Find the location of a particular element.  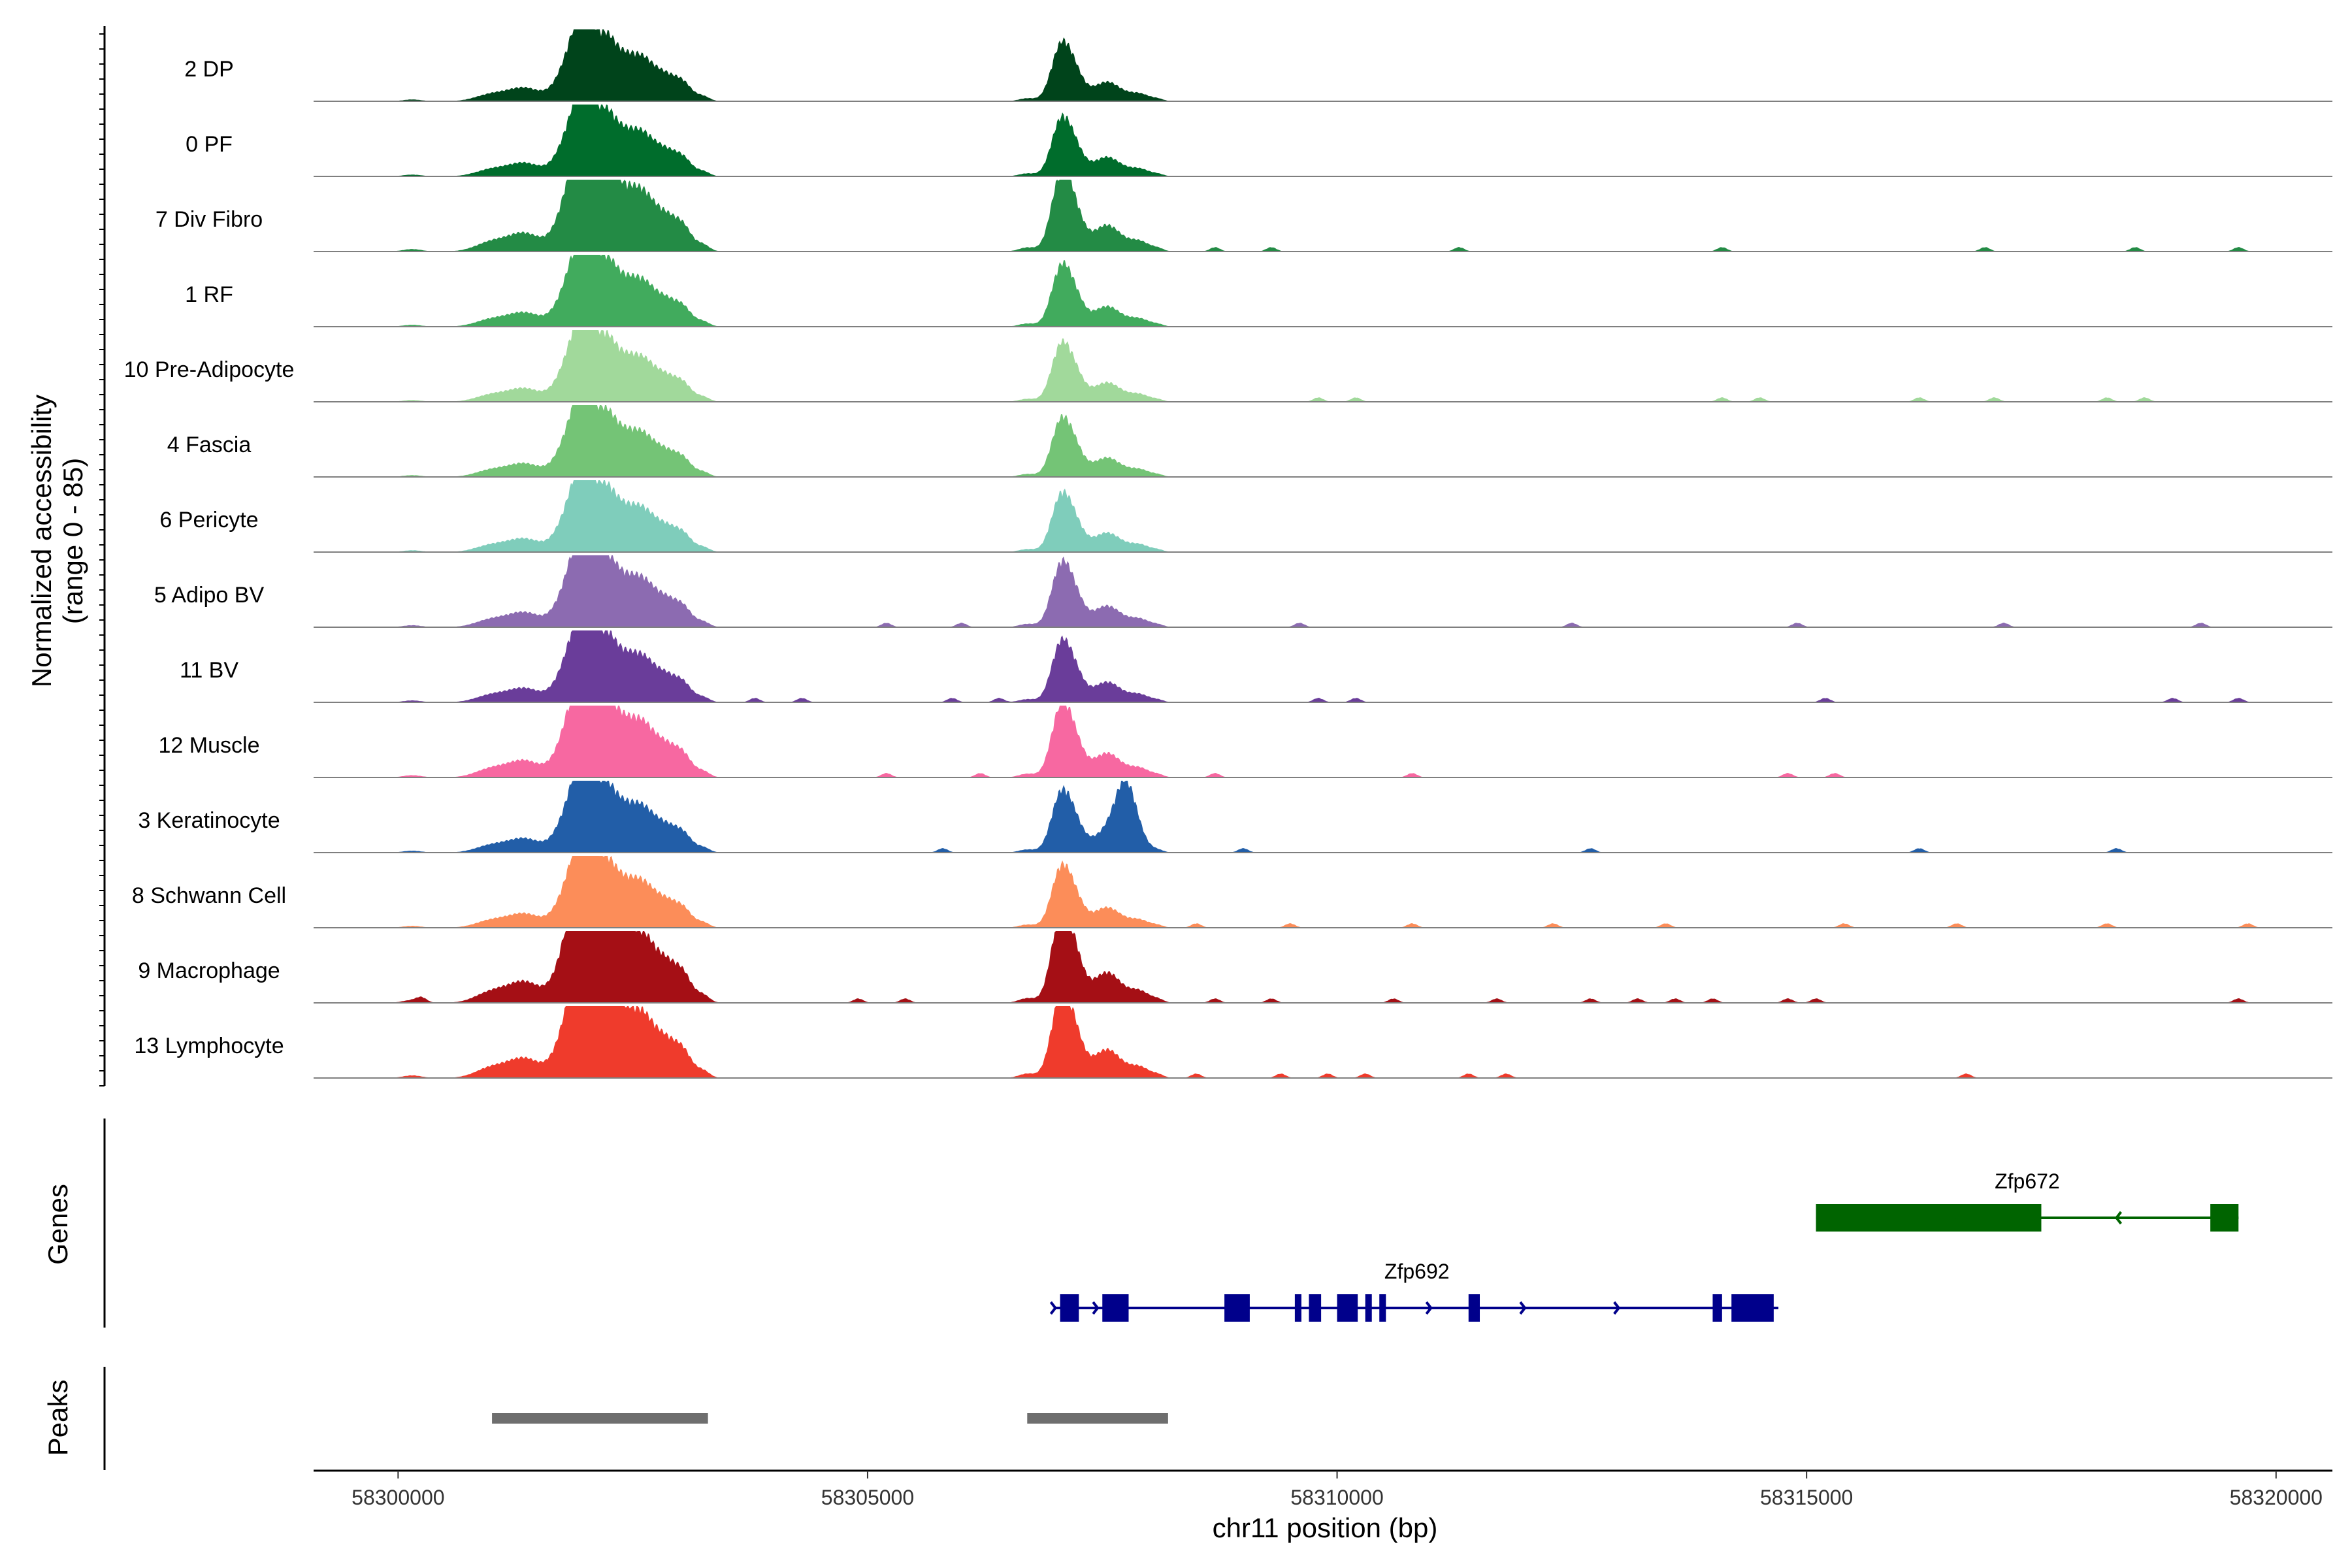

track-7-div-fibro: 7 Div Fibro is located at coordinates (1243, 216).